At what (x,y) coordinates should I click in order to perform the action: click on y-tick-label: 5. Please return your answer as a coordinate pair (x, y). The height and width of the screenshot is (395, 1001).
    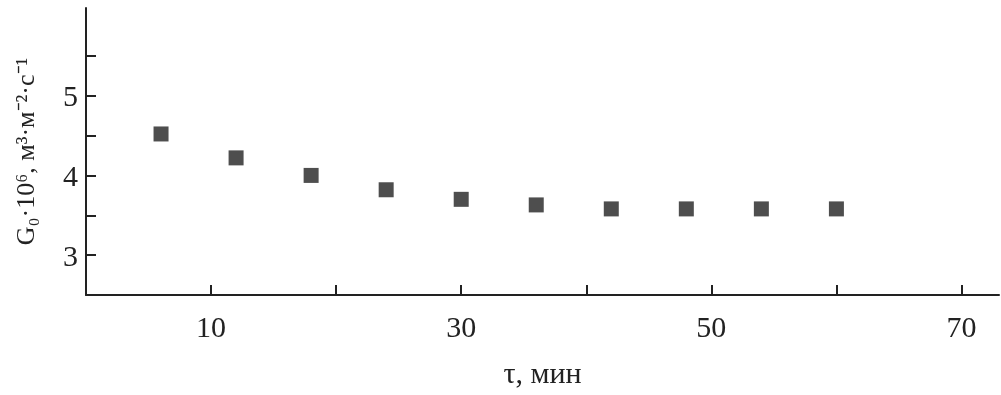
    Looking at the image, I should click on (70, 96).